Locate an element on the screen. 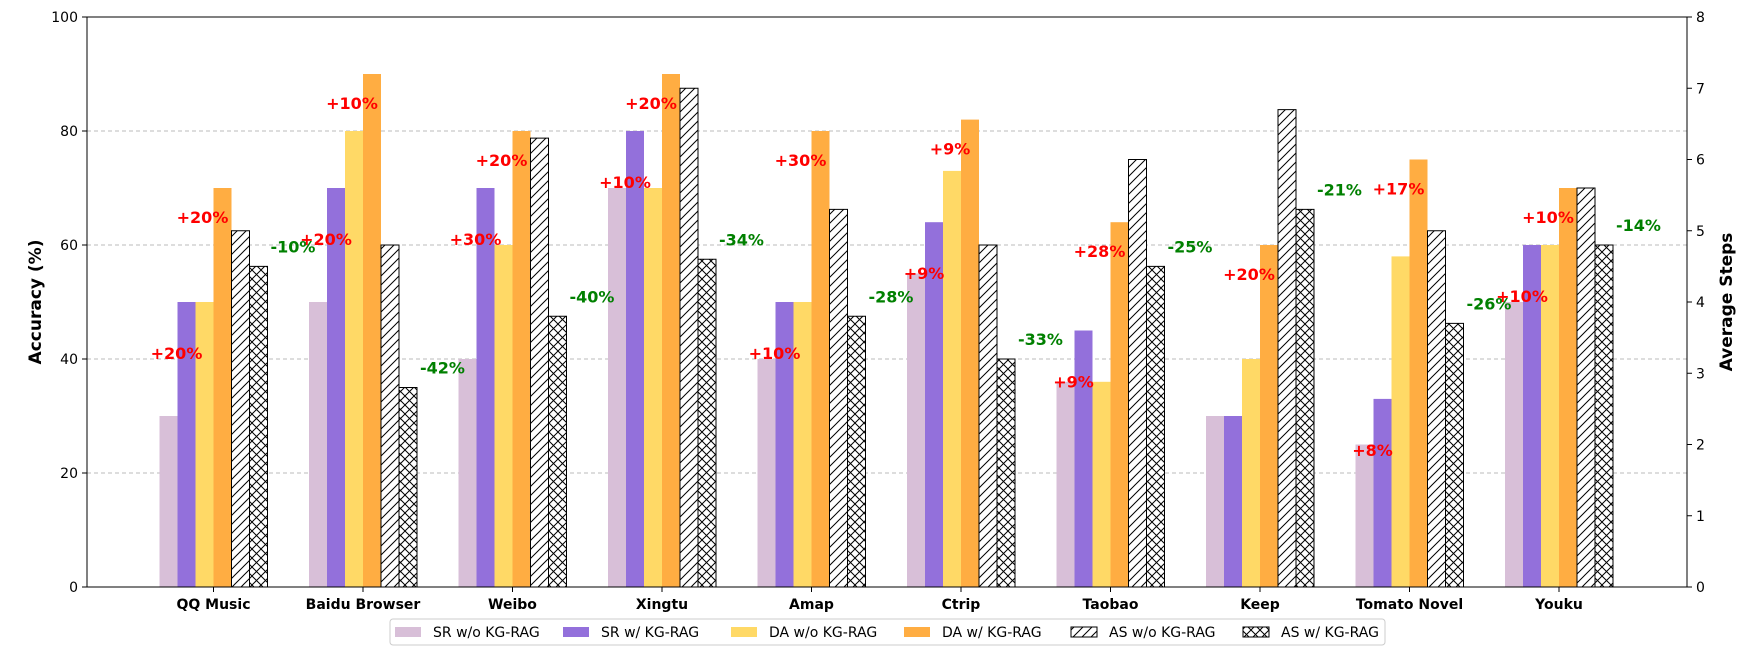 Image resolution: width=1750 pixels, height=647 pixels. right-tick-label: 8 is located at coordinates (1700, 18).